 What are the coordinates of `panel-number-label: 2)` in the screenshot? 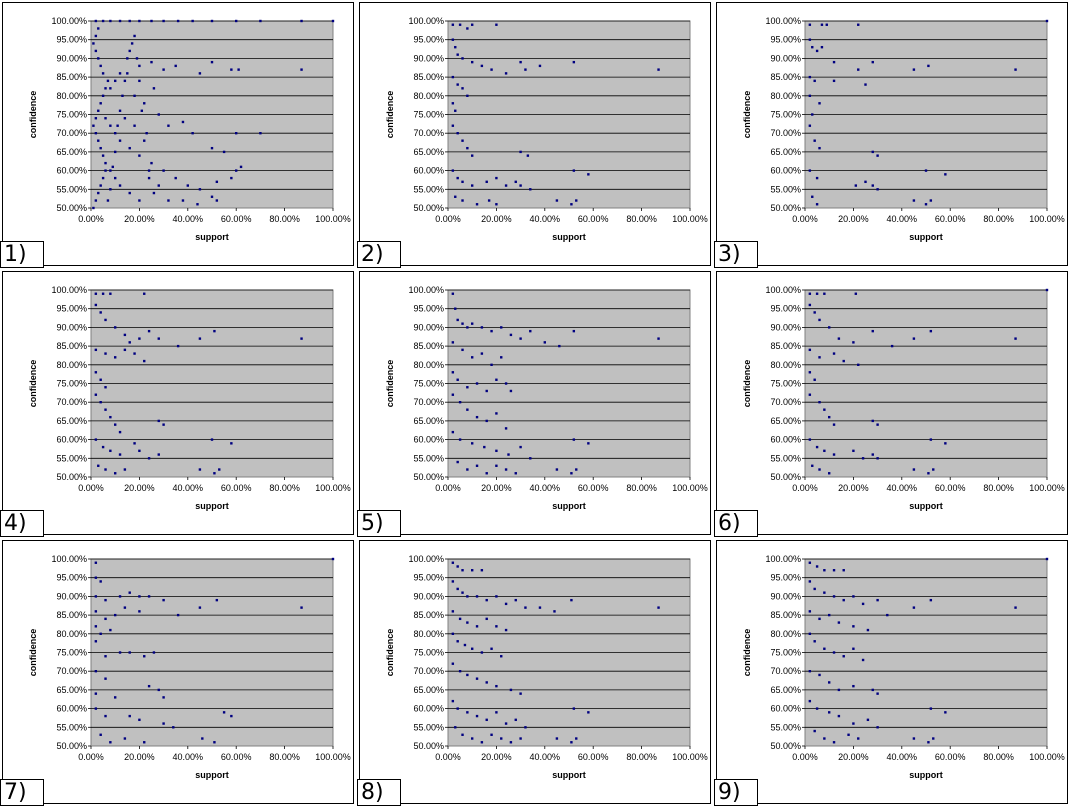 It's located at (379, 254).